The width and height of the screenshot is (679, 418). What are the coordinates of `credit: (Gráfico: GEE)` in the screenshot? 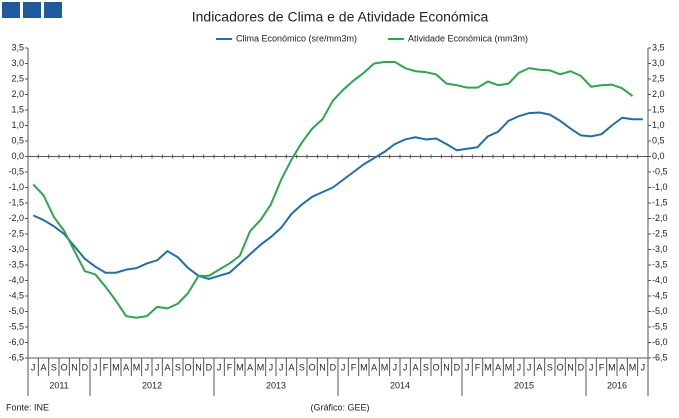 It's located at (339, 407).